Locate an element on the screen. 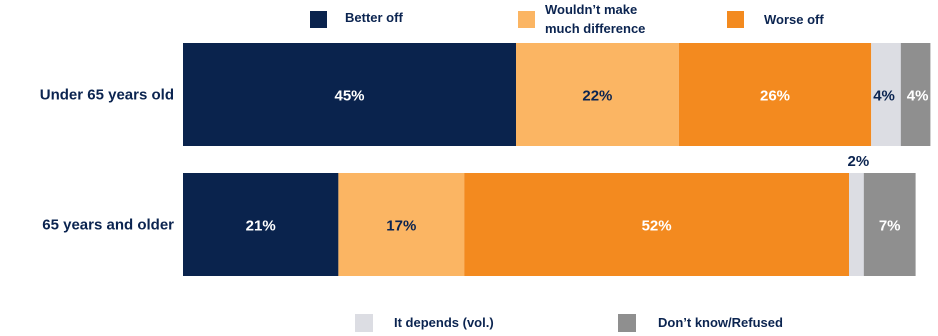  legend-swatch-better-off is located at coordinates (318, 19).